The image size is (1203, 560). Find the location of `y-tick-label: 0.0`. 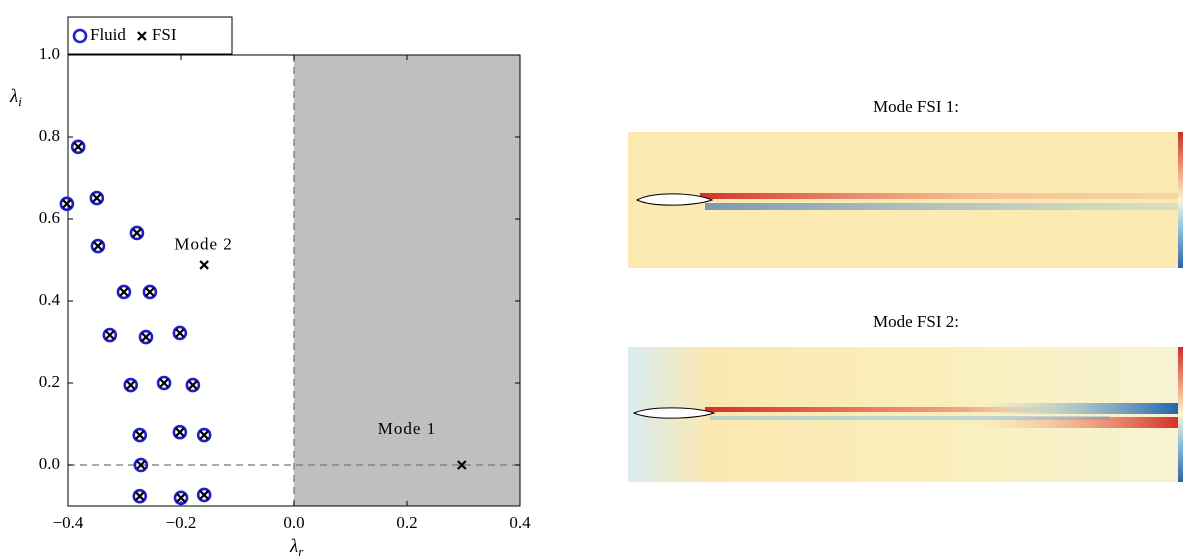

y-tick-label: 0.0 is located at coordinates (49, 463).